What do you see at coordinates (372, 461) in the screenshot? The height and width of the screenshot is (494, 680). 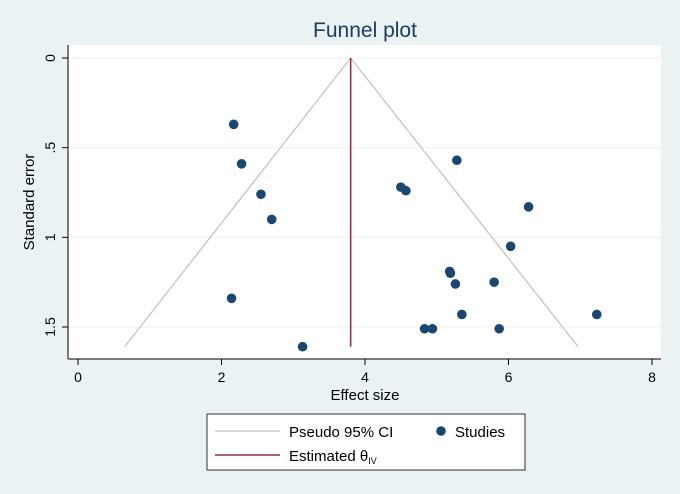 I see `legend-estimate-subscript: IV` at bounding box center [372, 461].